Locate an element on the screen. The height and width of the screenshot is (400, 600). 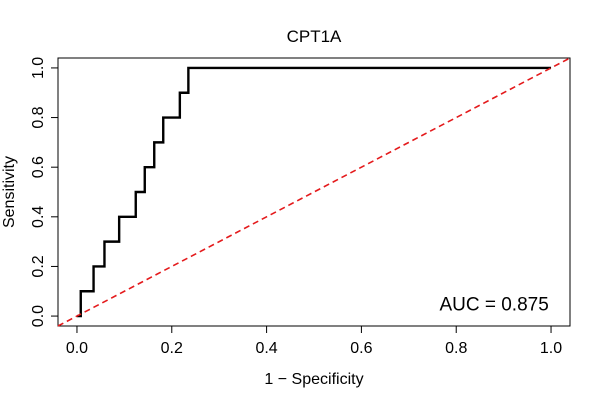
x-tick-label: 0.0 is located at coordinates (77, 348).